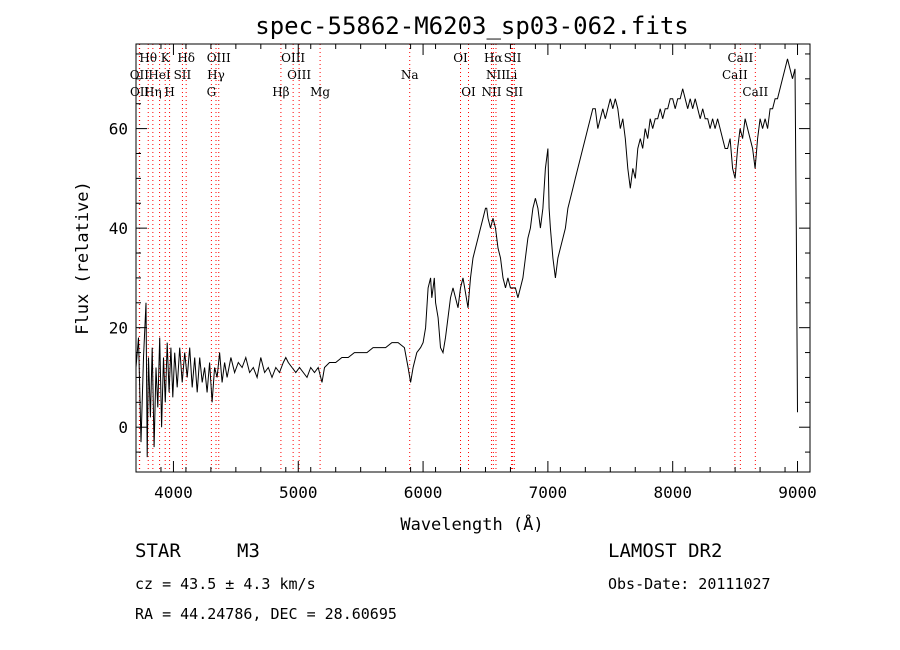 Image resolution: width=900 pixels, height=650 pixels. What do you see at coordinates (118, 228) in the screenshot?
I see `y-tick-label: 40` at bounding box center [118, 228].